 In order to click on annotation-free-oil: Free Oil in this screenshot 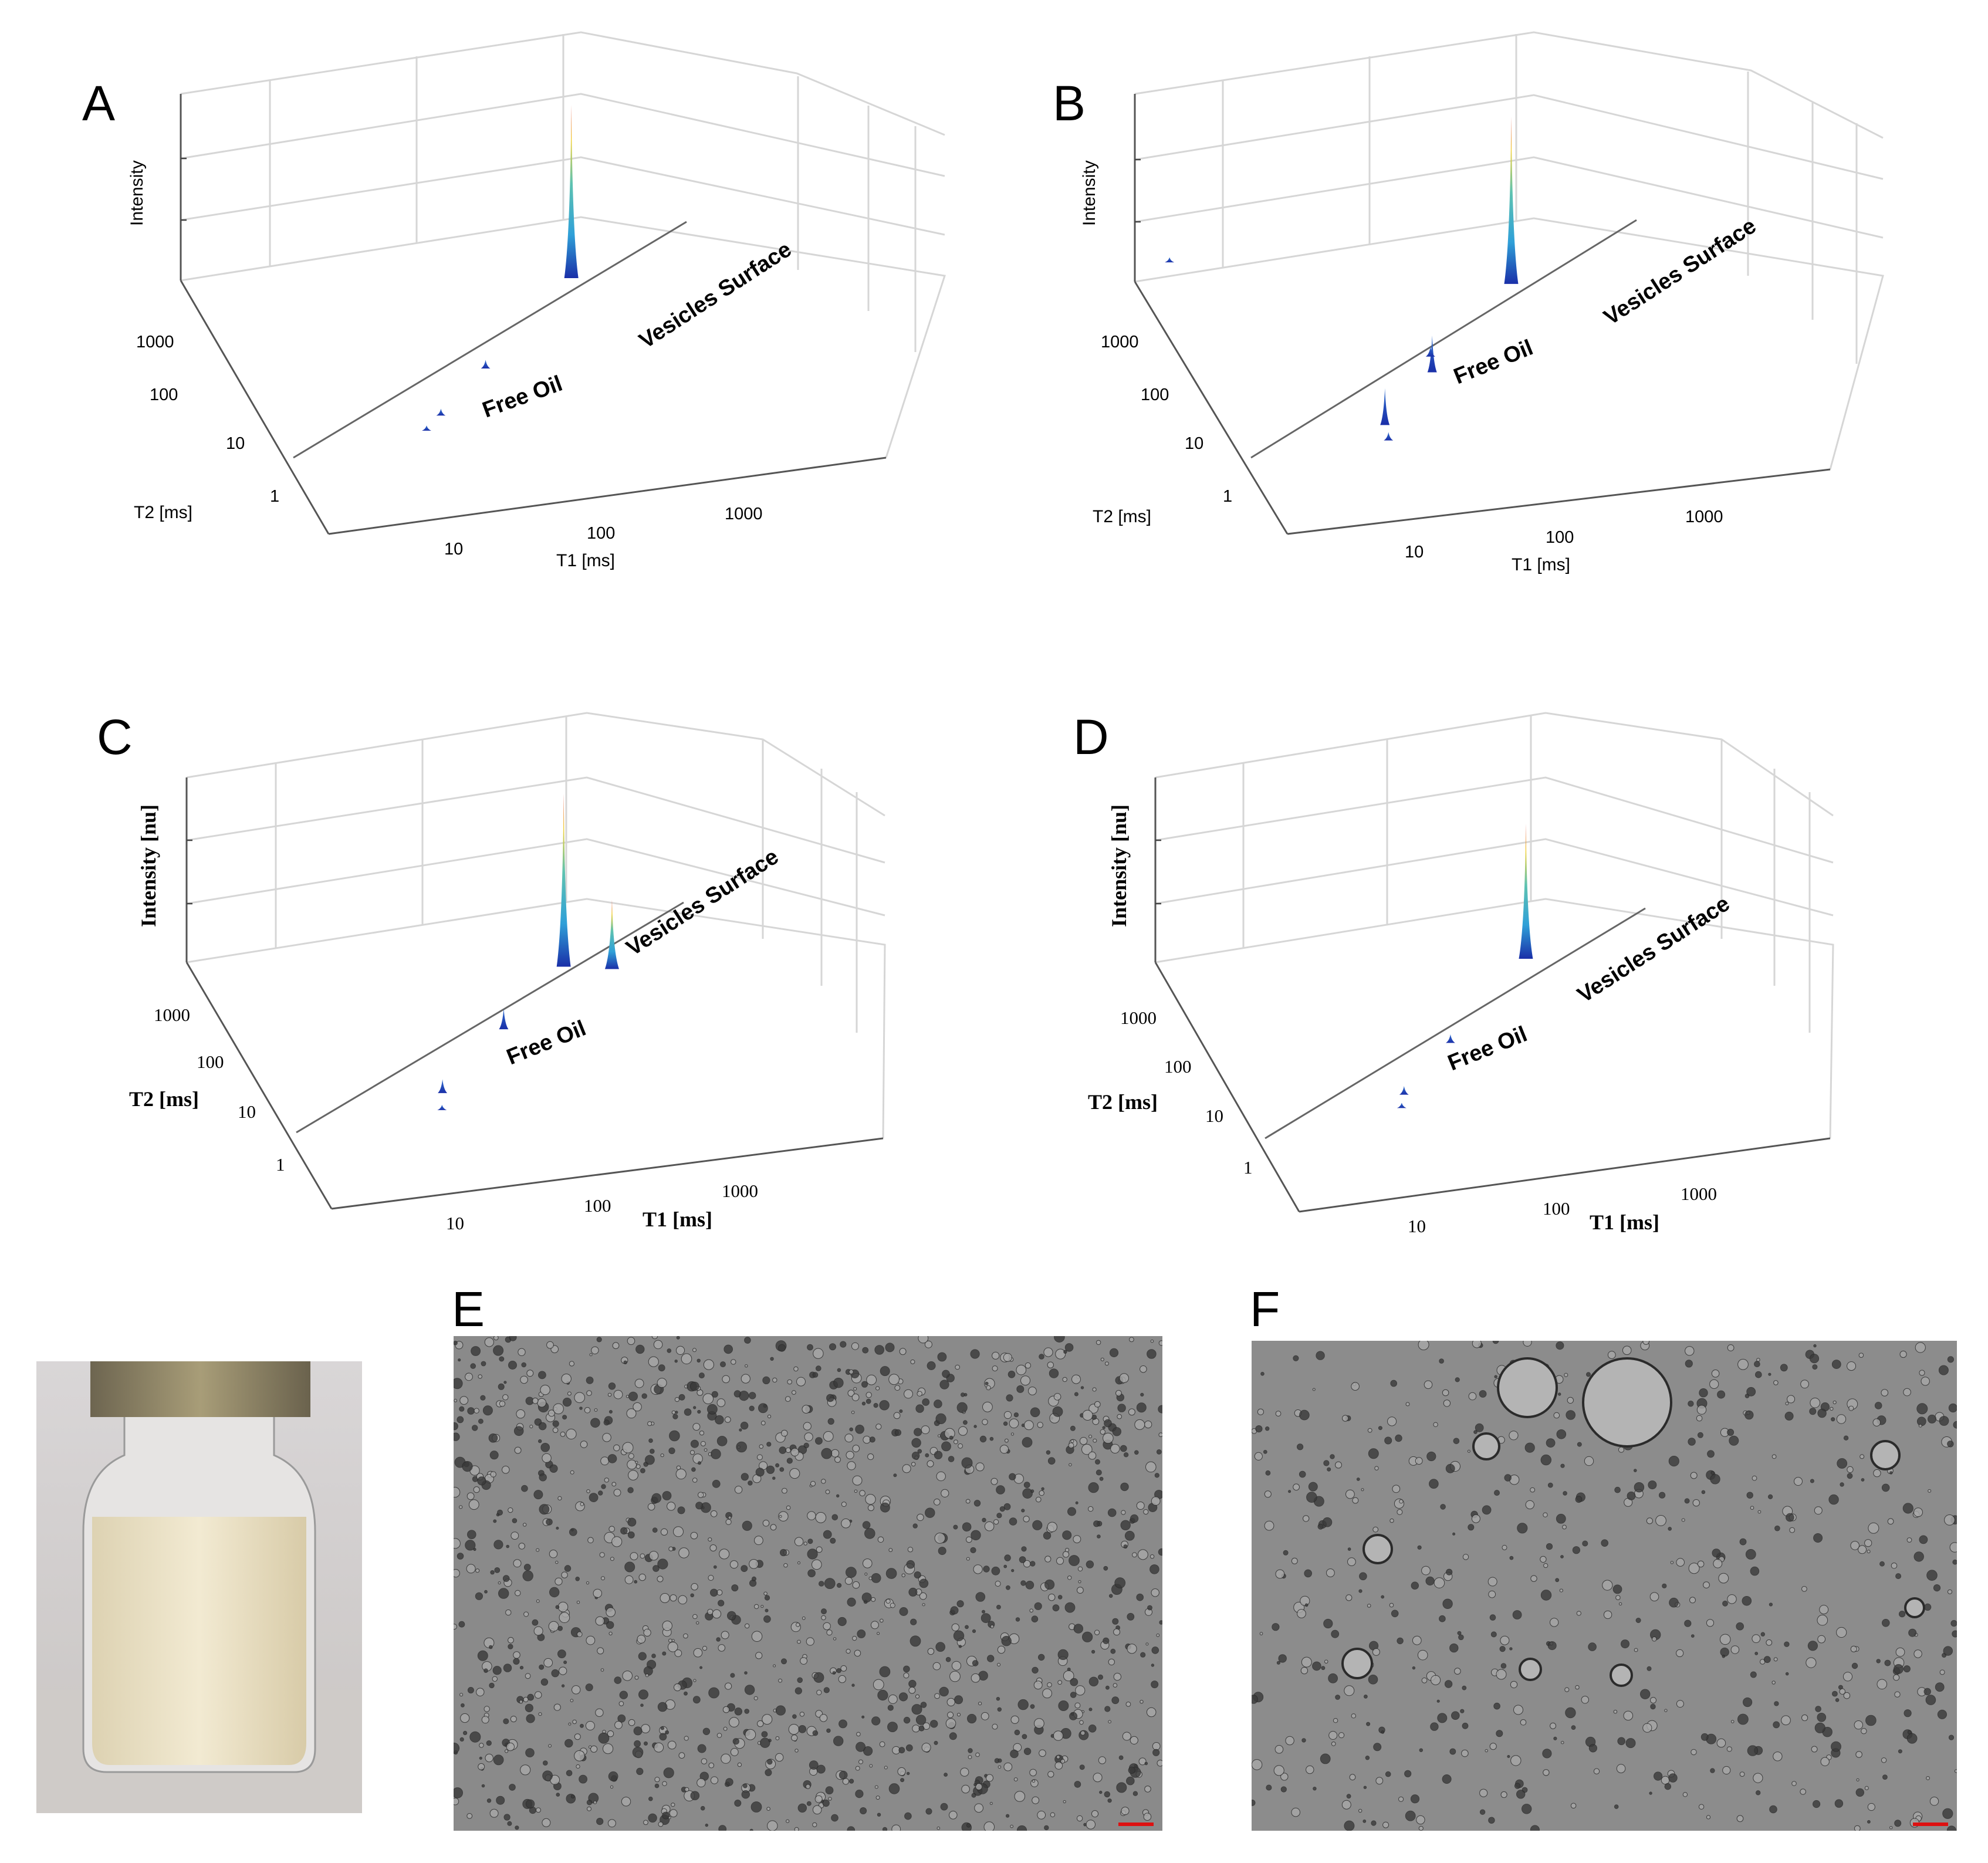, I will do `click(1494, 362)`.